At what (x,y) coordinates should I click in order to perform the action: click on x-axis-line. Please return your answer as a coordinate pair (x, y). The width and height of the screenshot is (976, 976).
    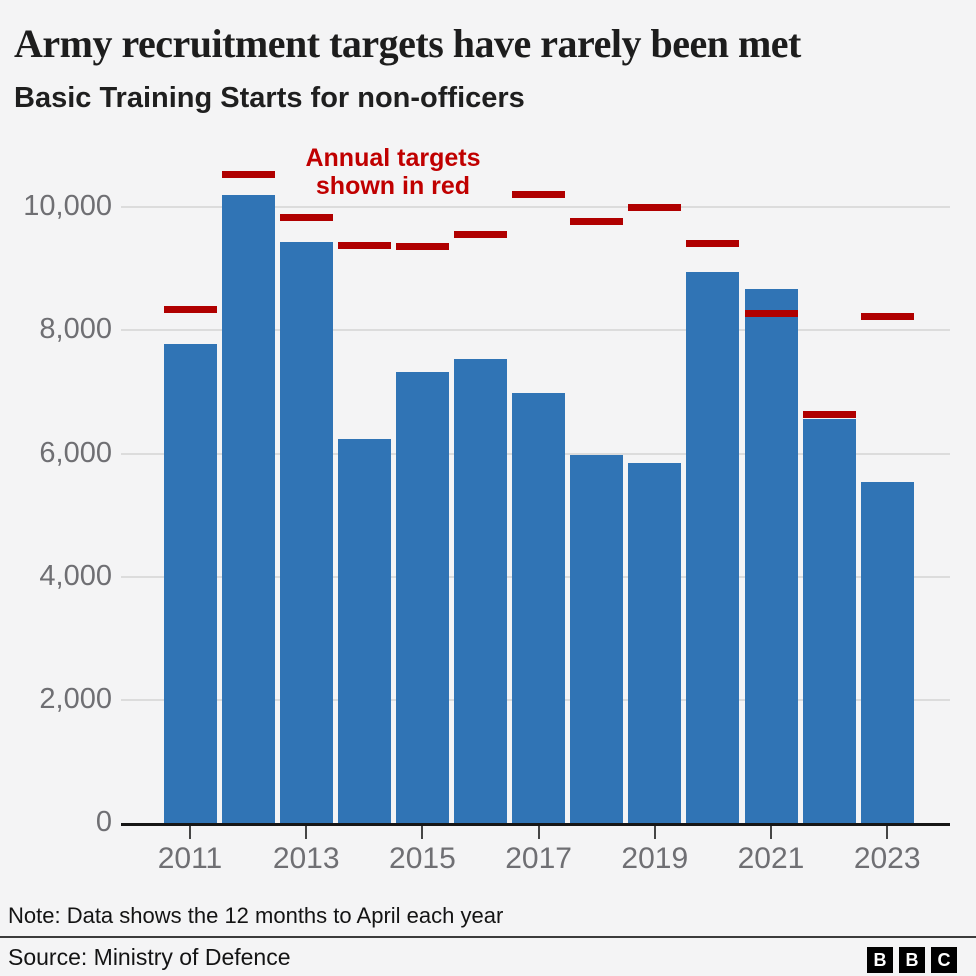
    Looking at the image, I should click on (535, 825).